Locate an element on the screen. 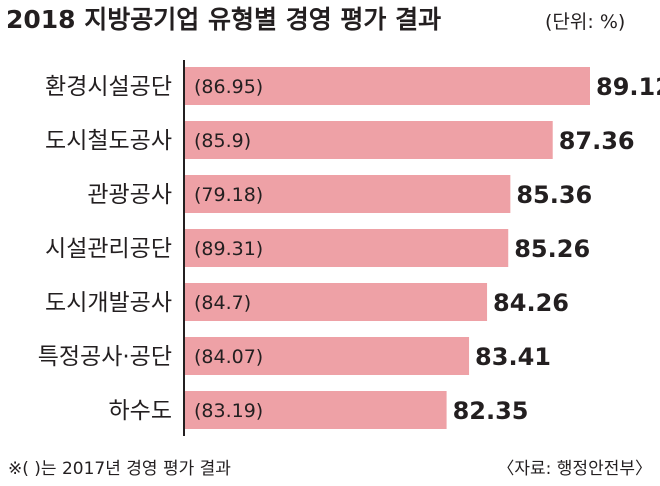  value-label-4: 85.26 is located at coordinates (552, 249).